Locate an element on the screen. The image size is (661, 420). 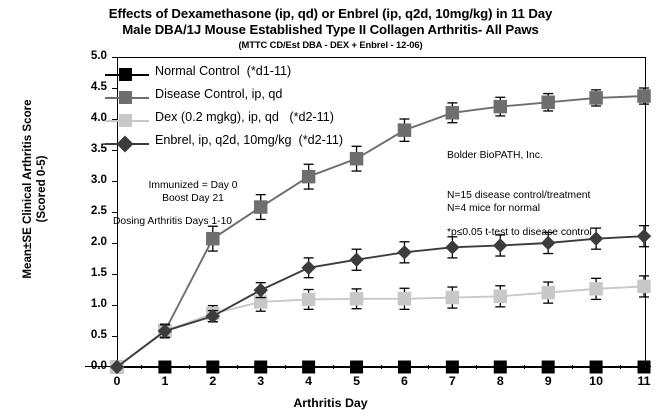
legend-label: Disease Control, ip, qd is located at coordinates (219, 94).